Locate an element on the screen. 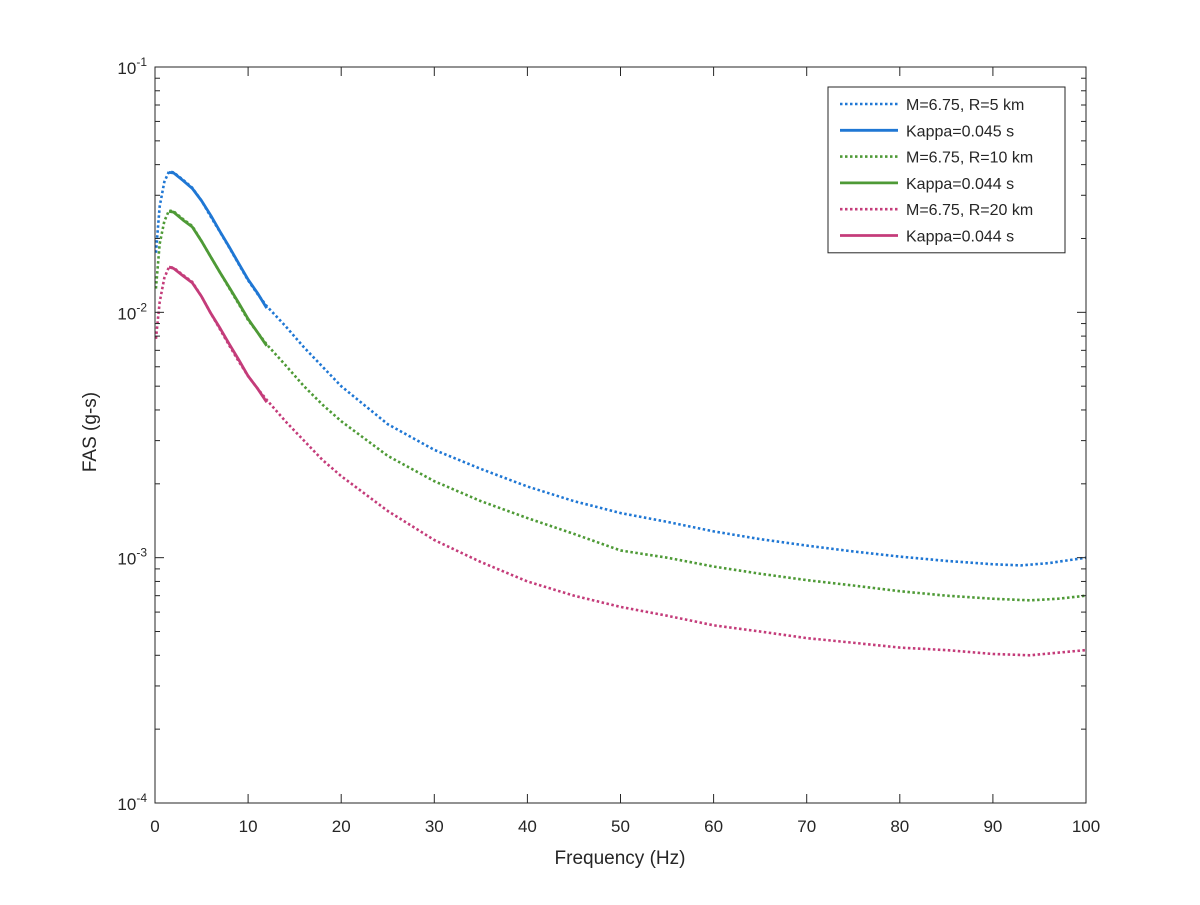 The height and width of the screenshot is (905, 1200). x-tick-label: 90 is located at coordinates (992, 826).